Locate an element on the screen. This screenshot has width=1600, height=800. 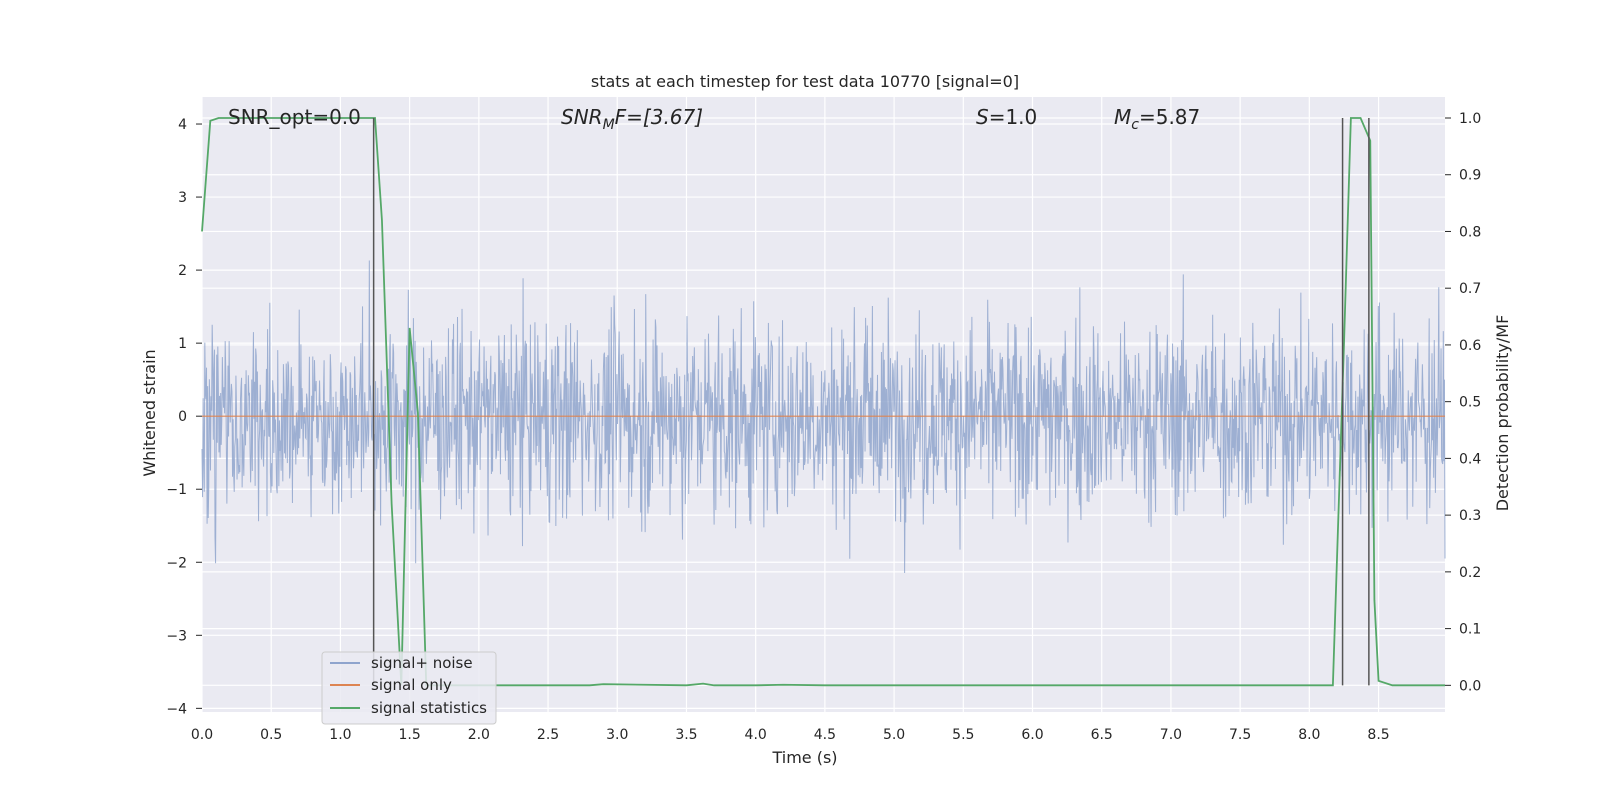
x-tick-label: 3.5 is located at coordinates (686, 735).